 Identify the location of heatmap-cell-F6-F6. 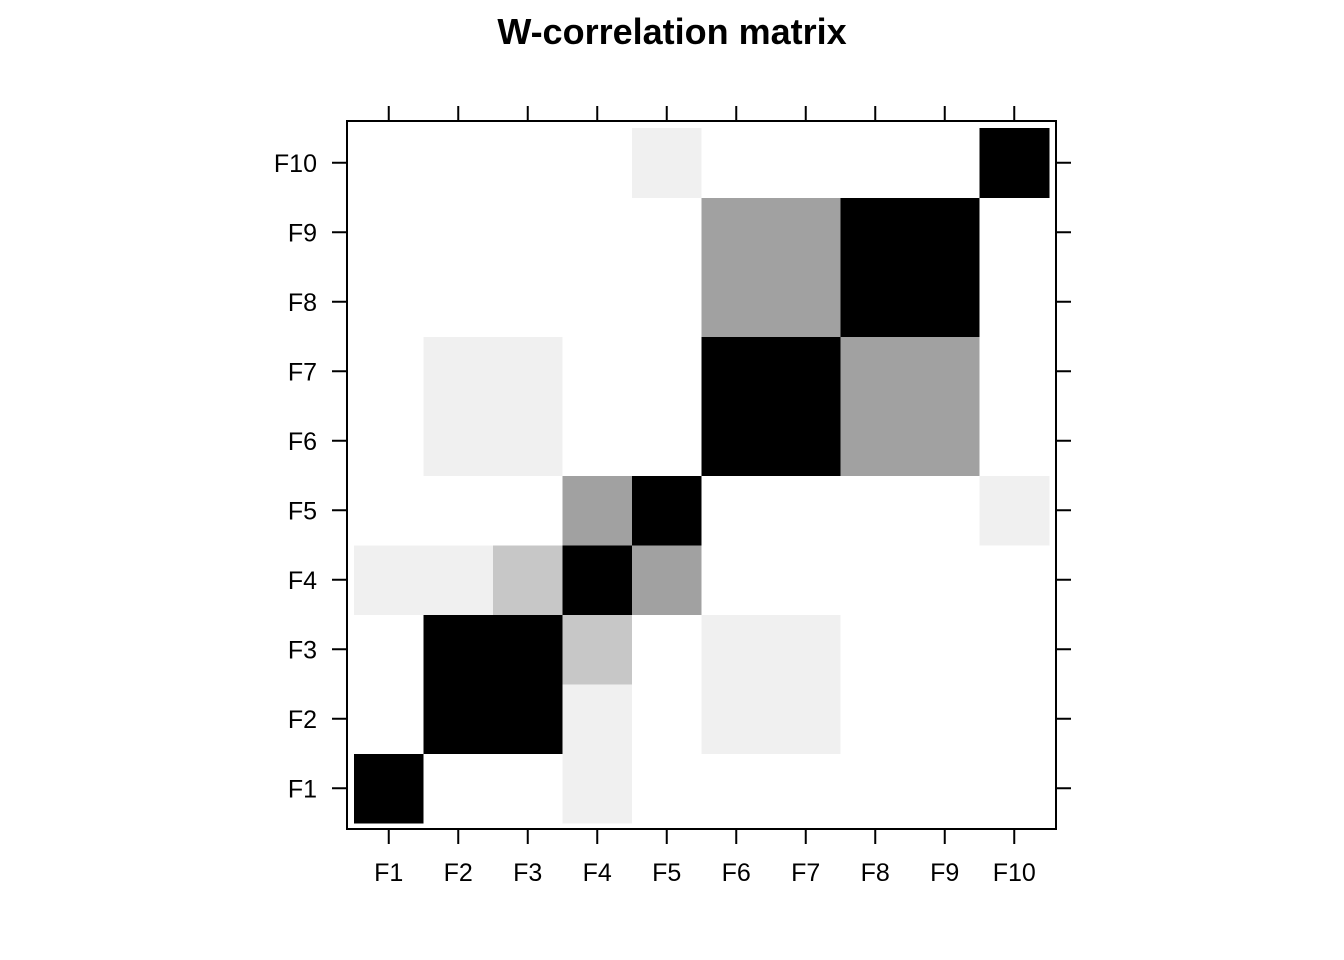
(736, 441).